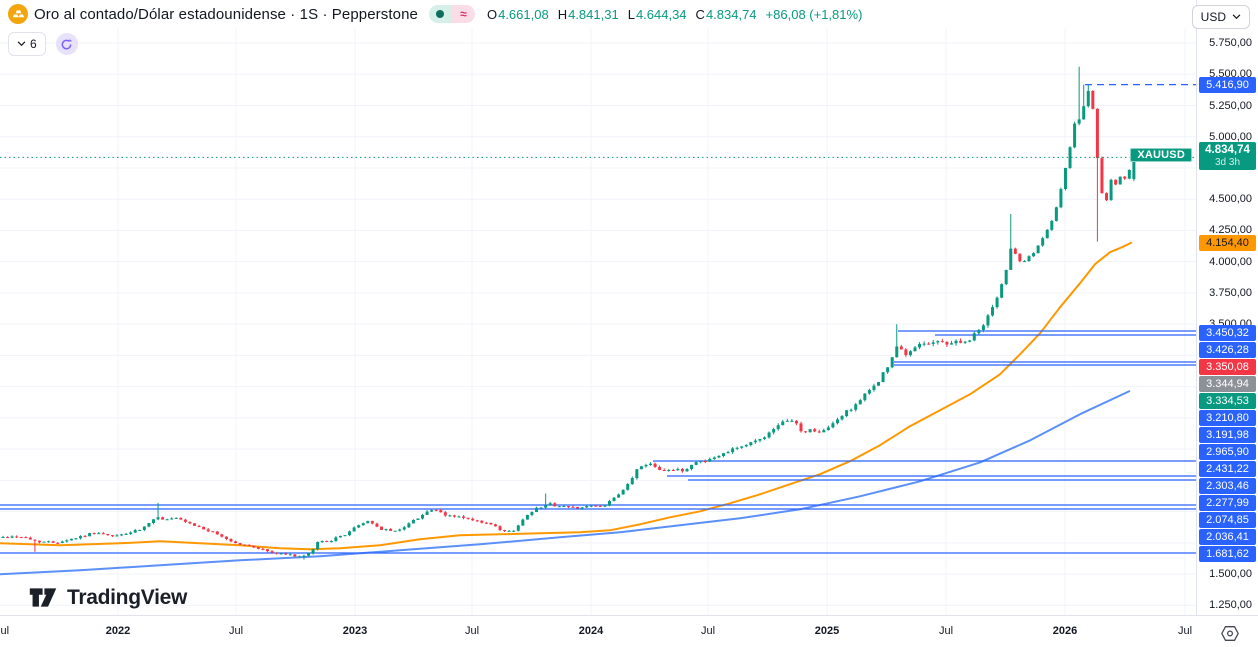 The height and width of the screenshot is (647, 1258). I want to click on time-tick-year: 2026, so click(1065, 631).